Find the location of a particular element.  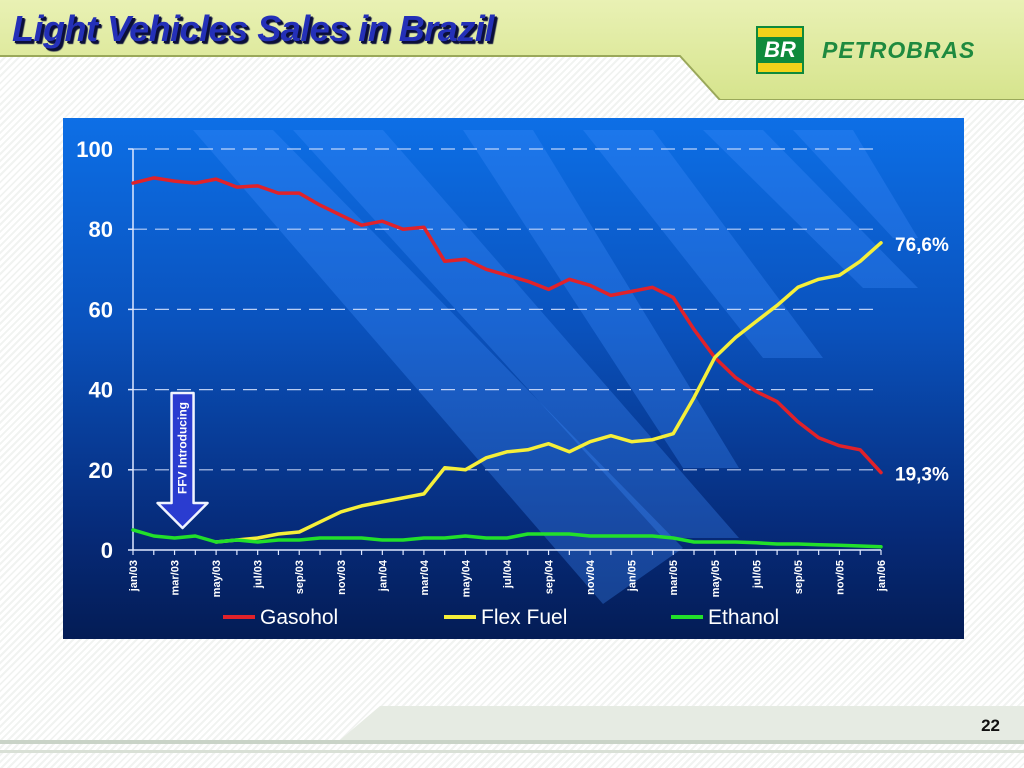

x-tick-label-may-03: may/03 is located at coordinates (217, 578).